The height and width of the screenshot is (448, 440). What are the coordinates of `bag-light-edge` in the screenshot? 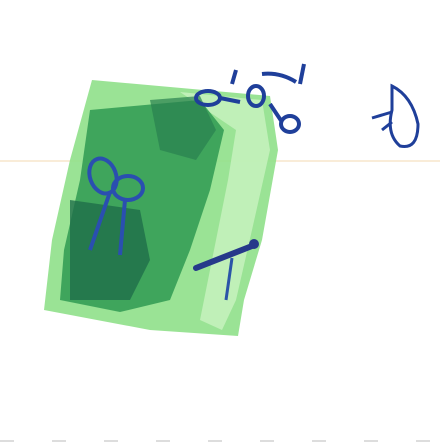 It's located at (225, 211).